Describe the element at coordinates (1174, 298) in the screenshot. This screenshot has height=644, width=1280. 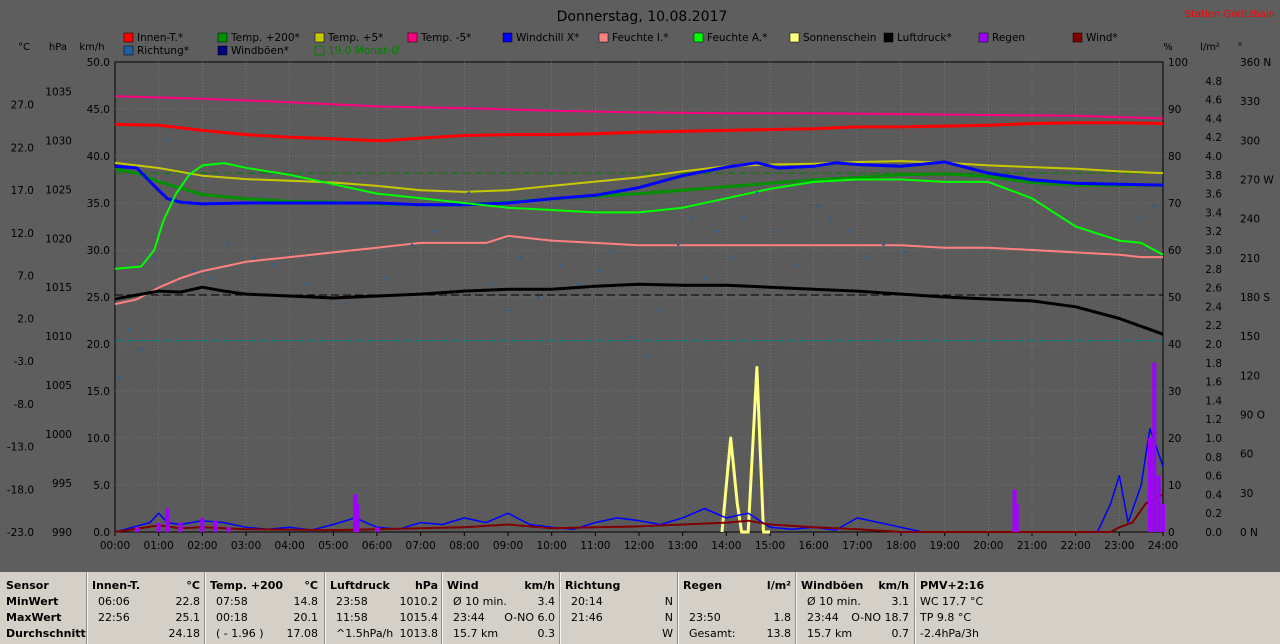
I see `y-tick-label-percent: 50` at that location.